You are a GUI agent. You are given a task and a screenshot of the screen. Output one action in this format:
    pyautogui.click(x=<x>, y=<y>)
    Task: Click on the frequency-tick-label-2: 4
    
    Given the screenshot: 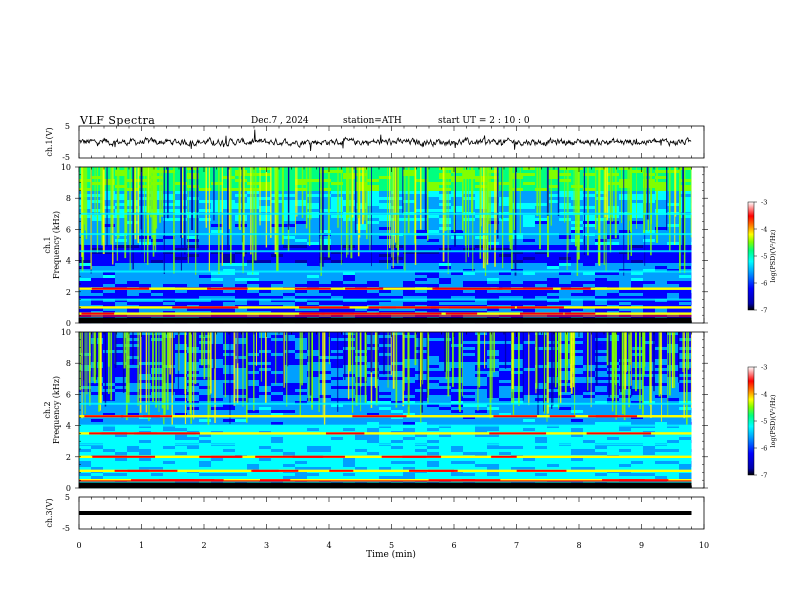 What is the action you would take?
    pyautogui.click(x=68, y=261)
    